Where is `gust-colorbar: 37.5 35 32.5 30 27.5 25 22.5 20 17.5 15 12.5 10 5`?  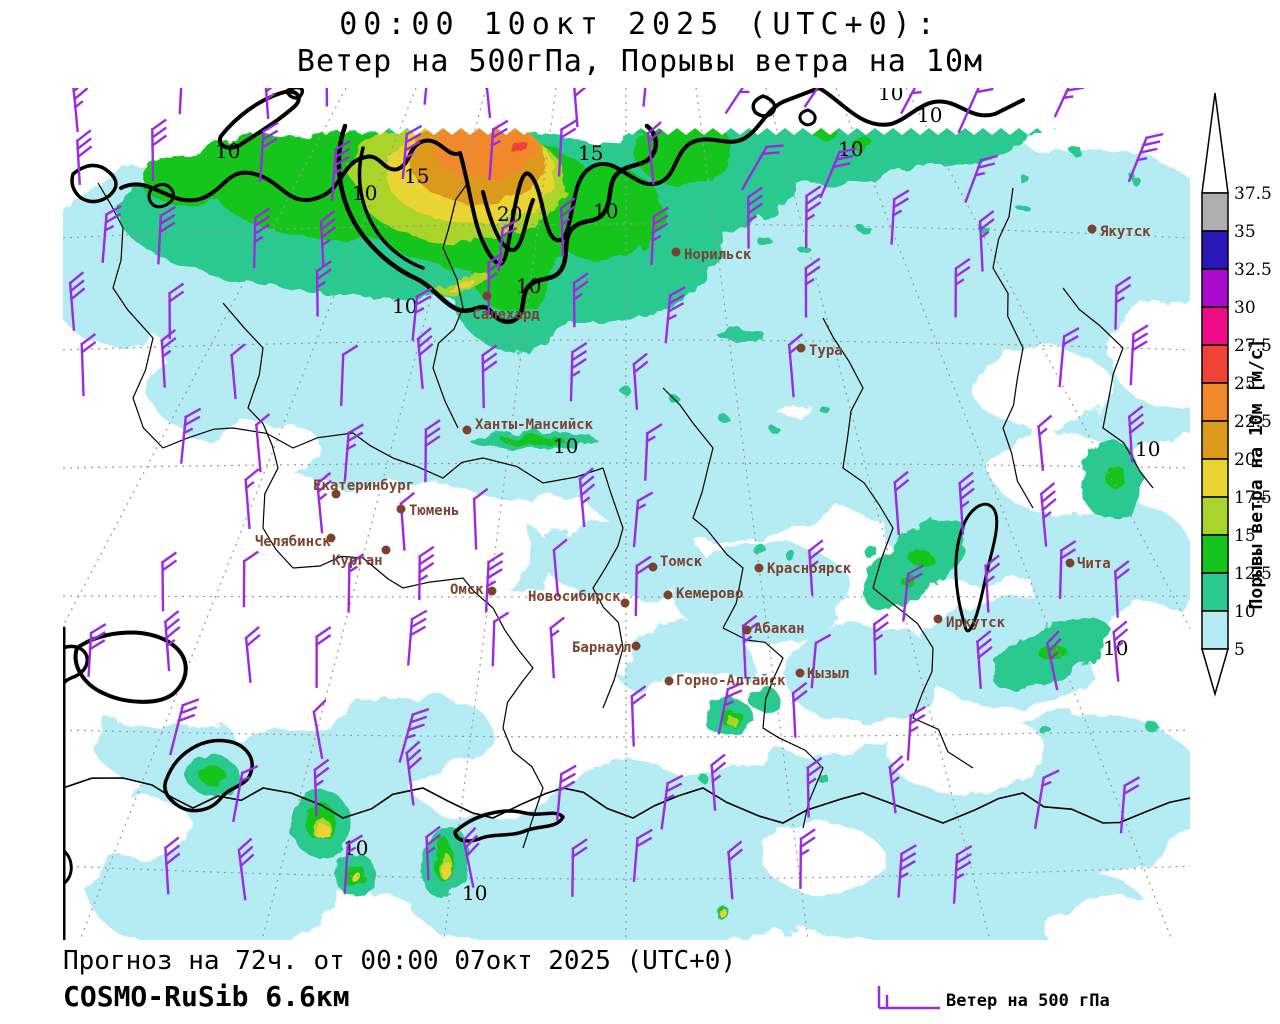 gust-colorbar: 37.5 35 32.5 30 27.5 25 22.5 20 17.5 15 12.5 10 5 is located at coordinates (1236, 394).